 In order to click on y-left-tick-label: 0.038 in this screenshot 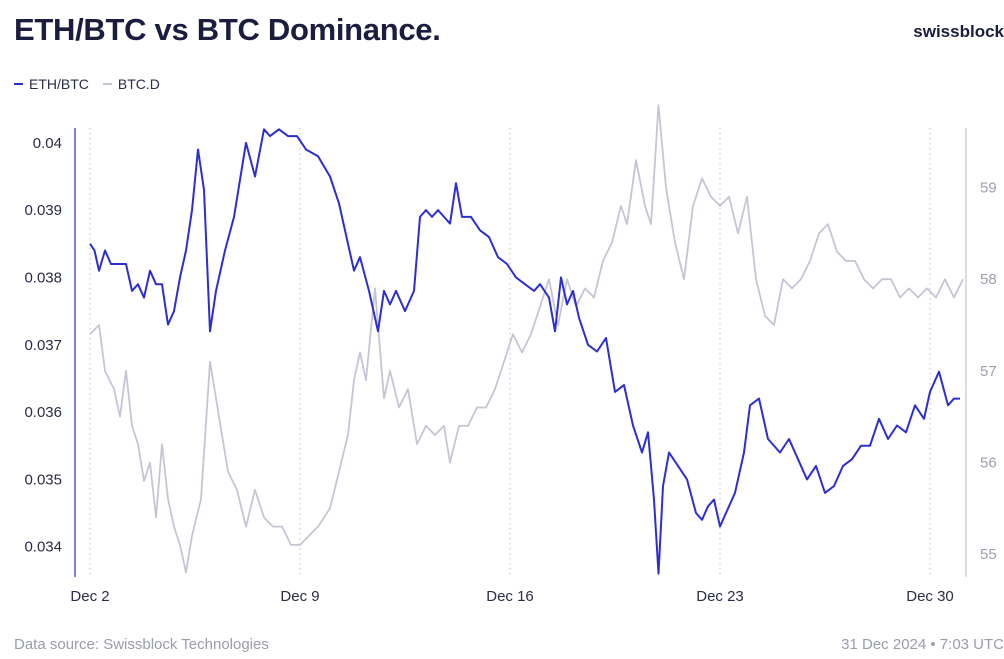, I will do `click(43, 277)`.